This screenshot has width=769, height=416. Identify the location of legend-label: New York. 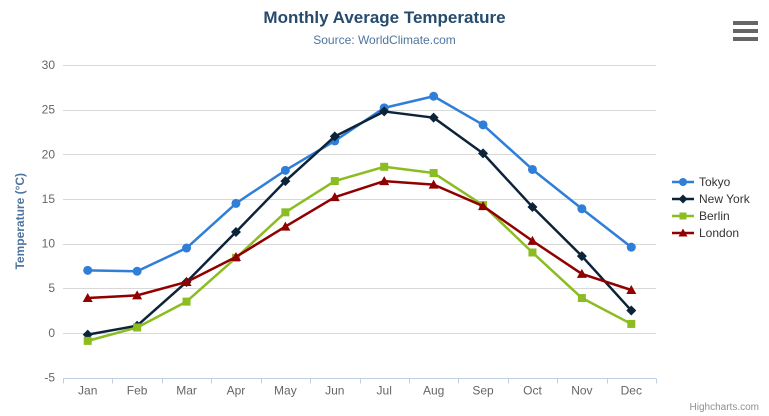
(724, 199).